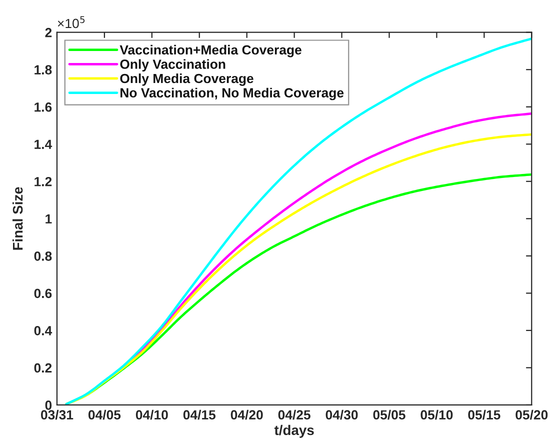  I want to click on legend-label: Only Vaccination, so click(173, 65).